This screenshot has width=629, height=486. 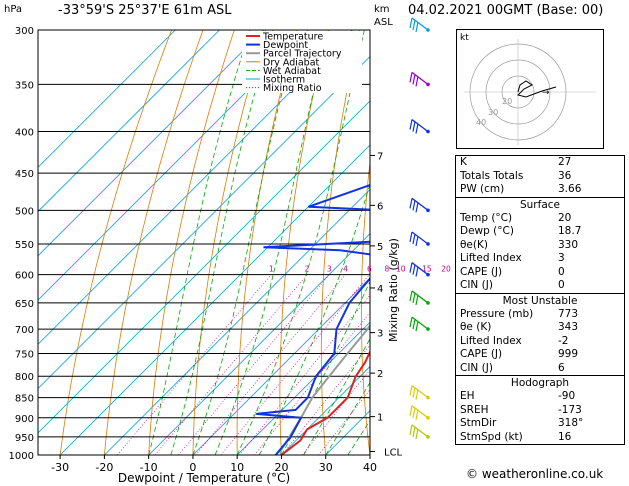 I want to click on mixing-ratio-label: 15, so click(x=427, y=269).